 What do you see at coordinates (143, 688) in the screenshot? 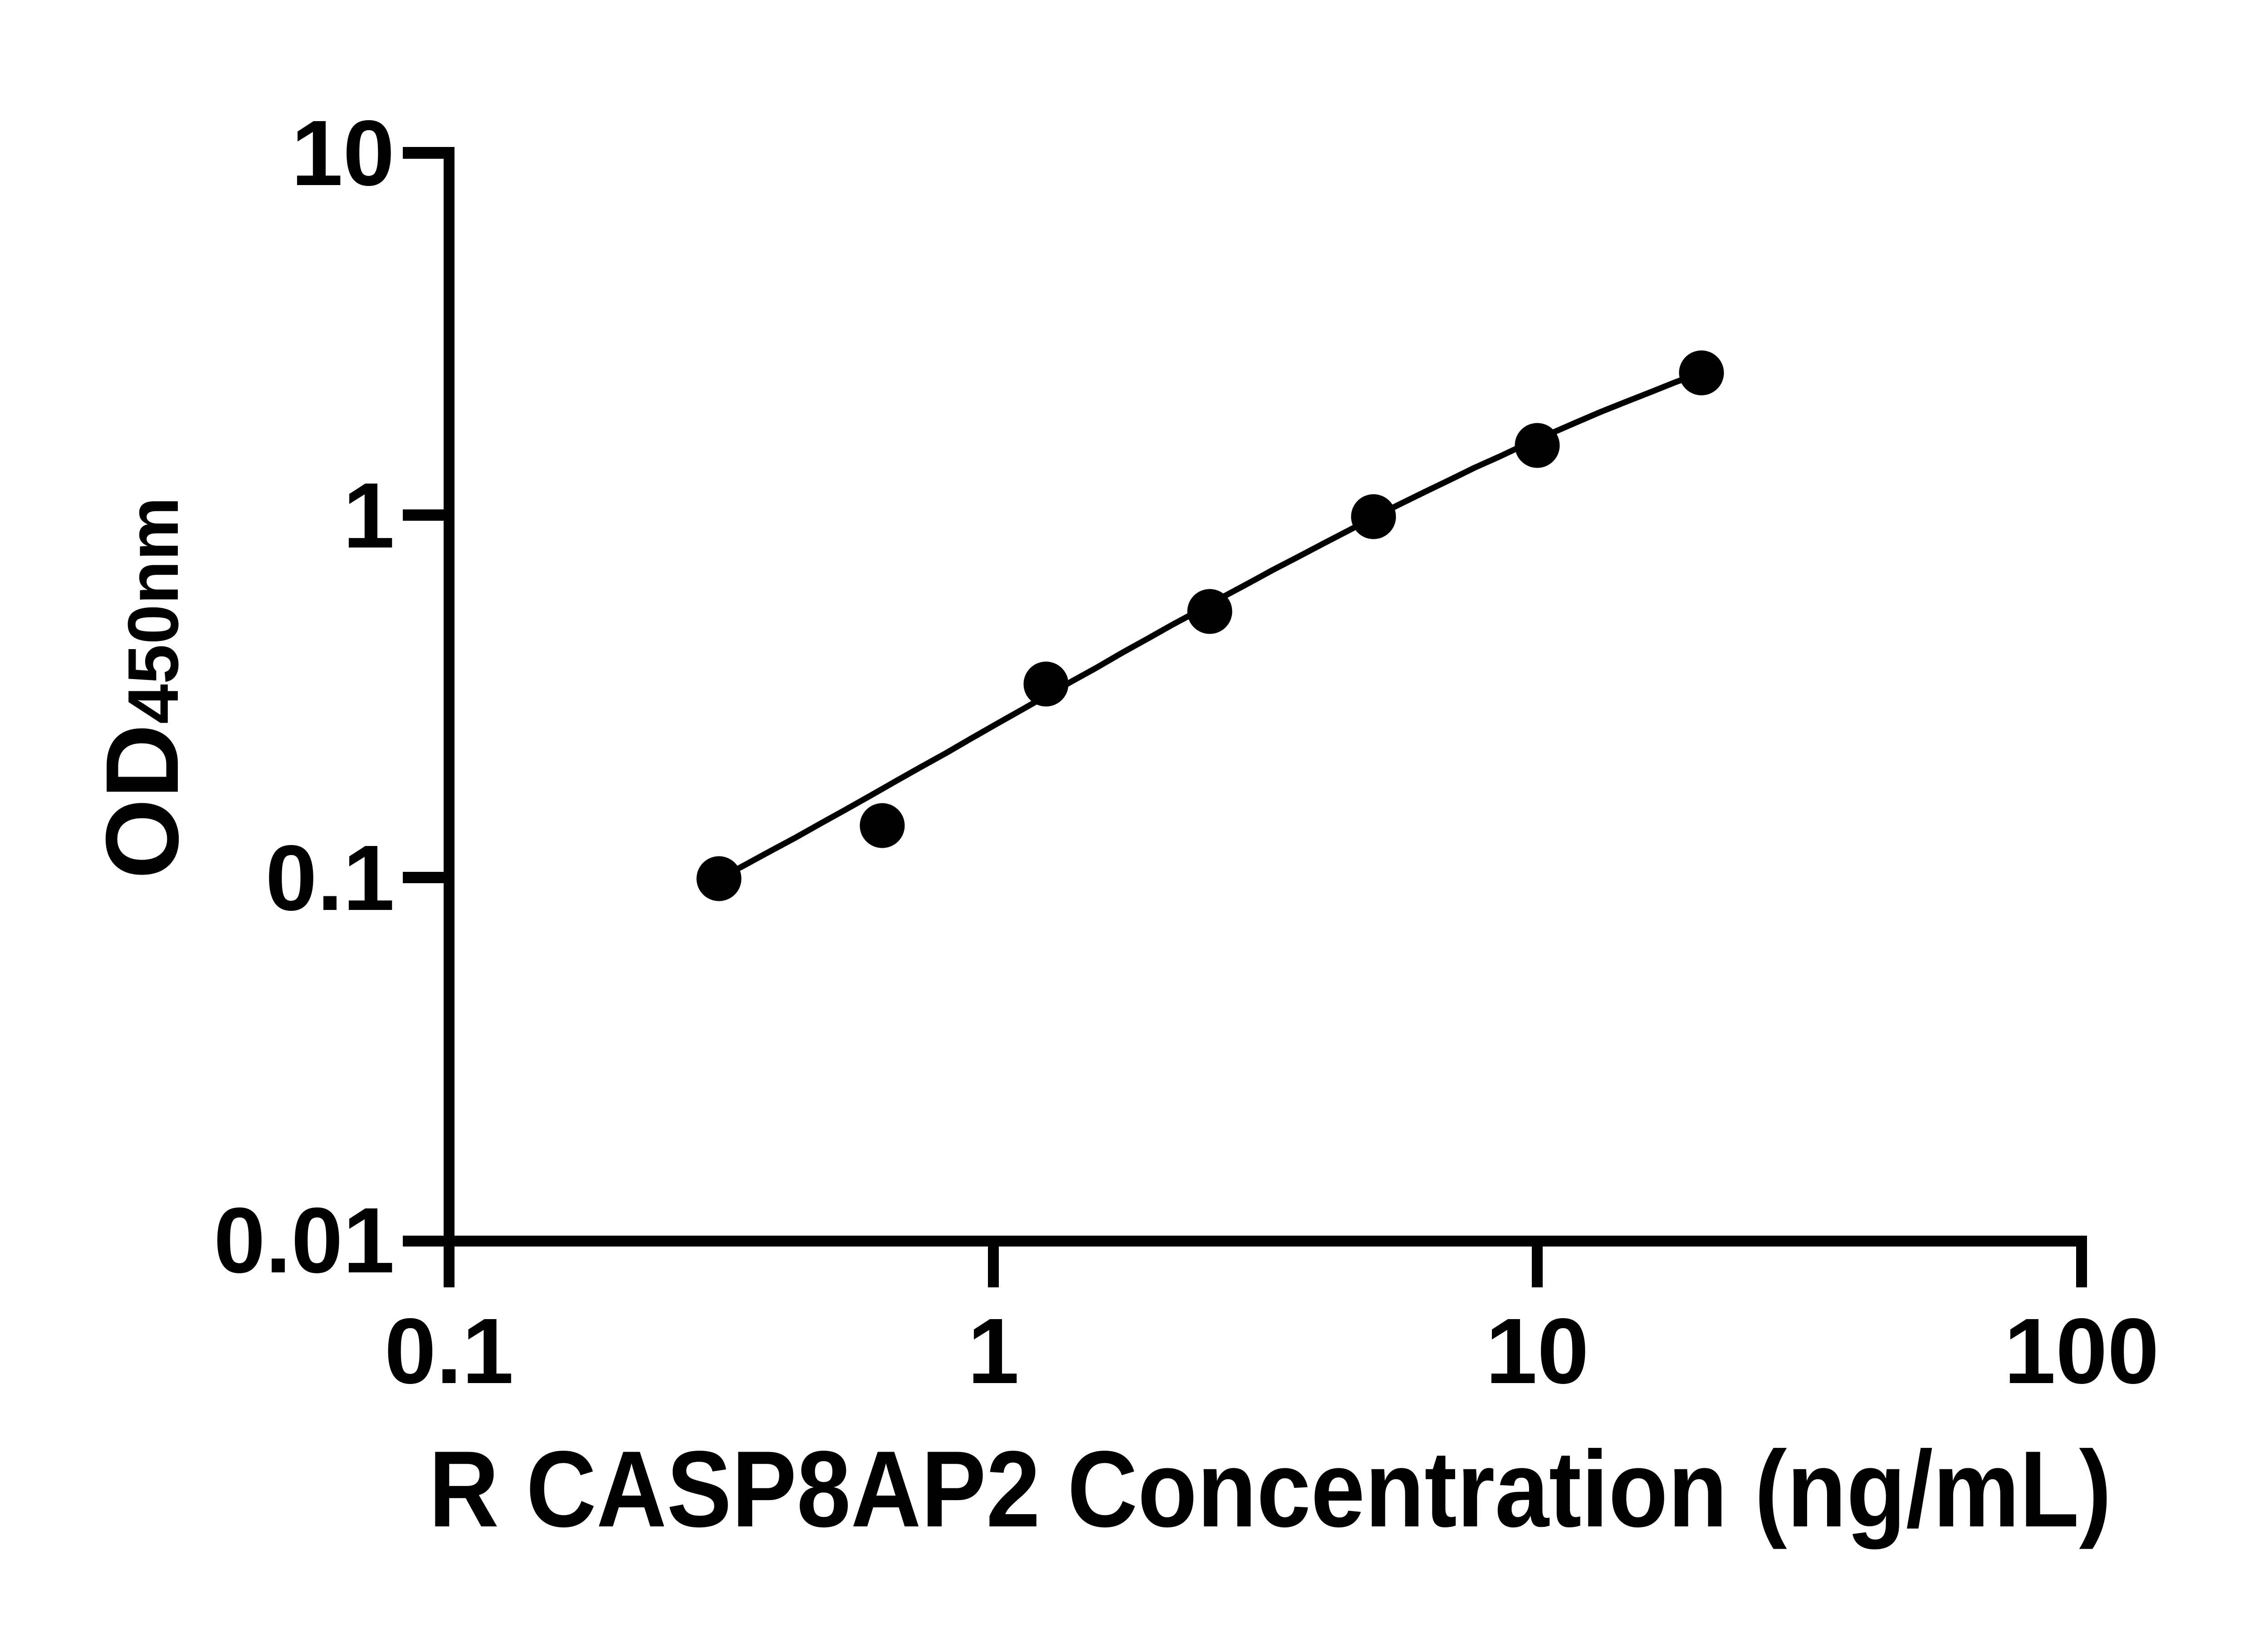
I see `svg-text: OD450nm` at bounding box center [143, 688].